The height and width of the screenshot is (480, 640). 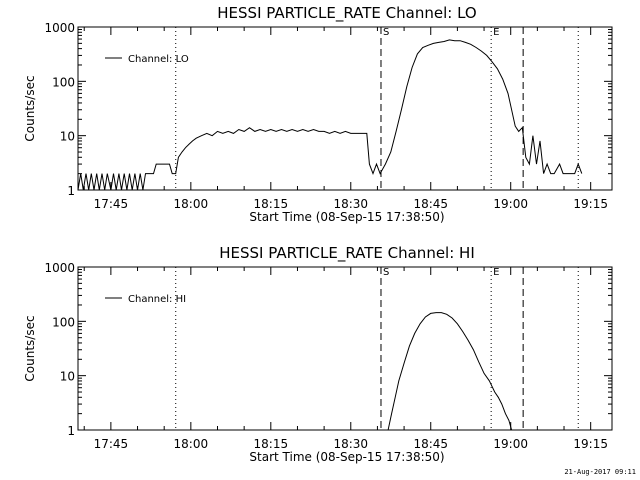 I want to click on legend-label: Channel: LO, so click(x=158, y=59).